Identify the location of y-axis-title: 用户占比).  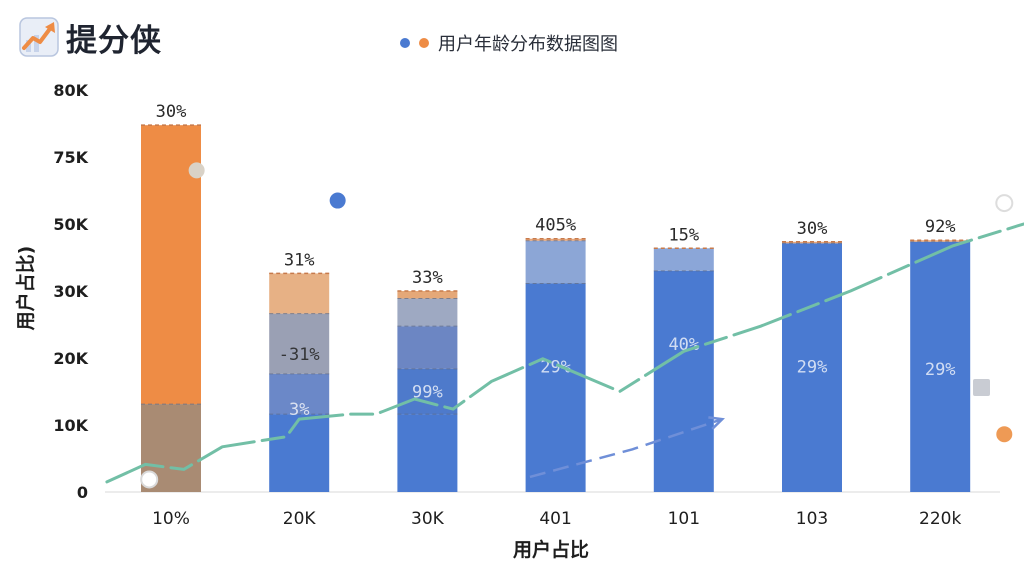
(25, 288).